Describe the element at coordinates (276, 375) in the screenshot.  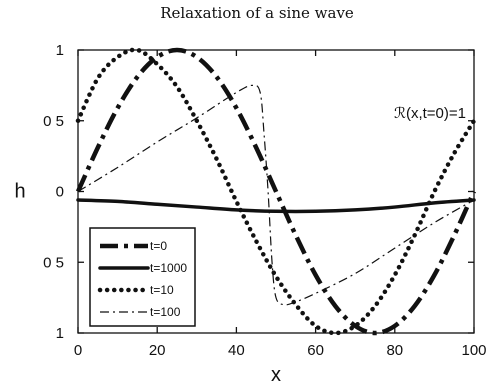
I see `x-axis-label: x` at that location.